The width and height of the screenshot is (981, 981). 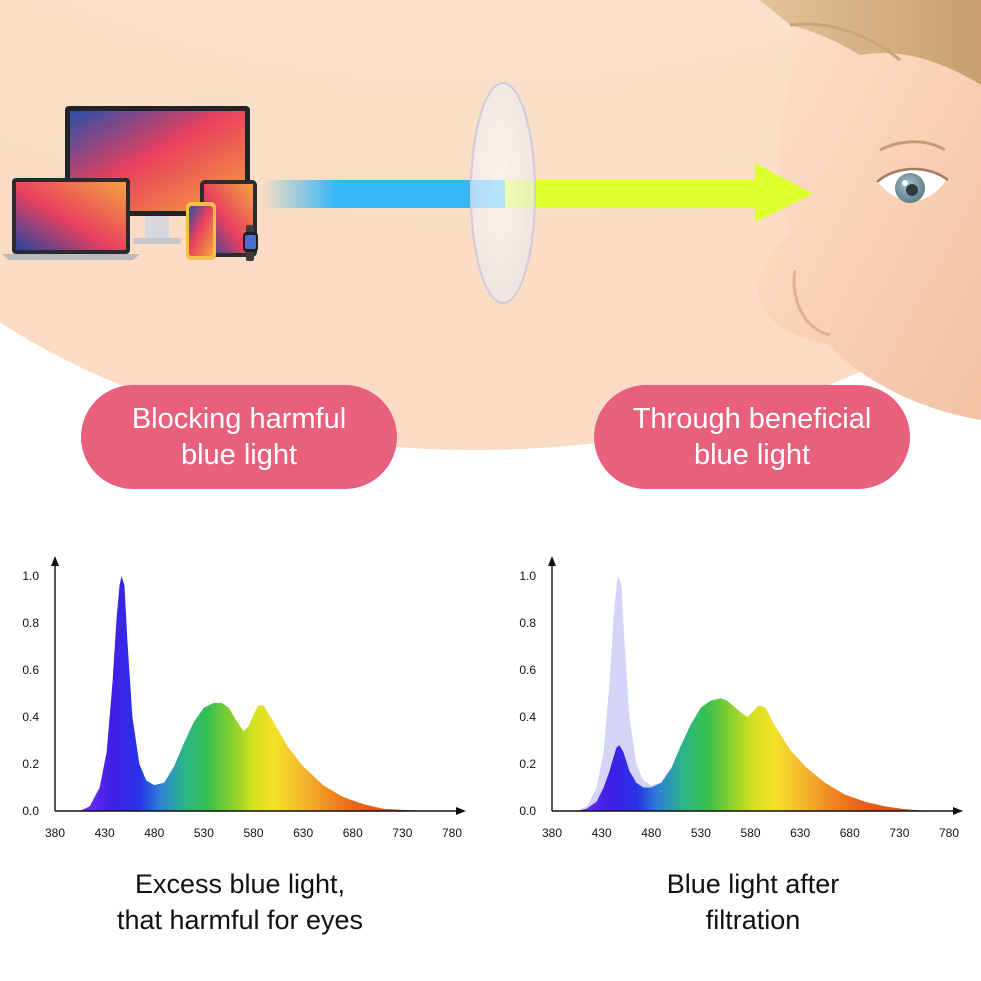 I want to click on blocked-beam, so click(x=384, y=194).